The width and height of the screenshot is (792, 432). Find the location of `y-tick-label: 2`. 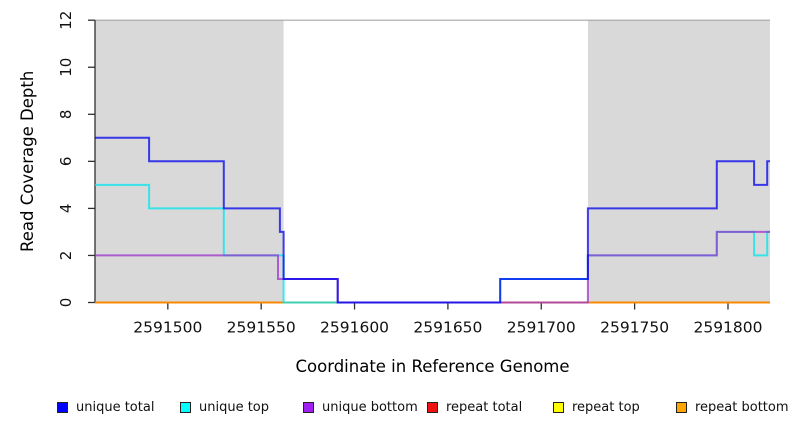

y-tick-label: 2 is located at coordinates (66, 256).